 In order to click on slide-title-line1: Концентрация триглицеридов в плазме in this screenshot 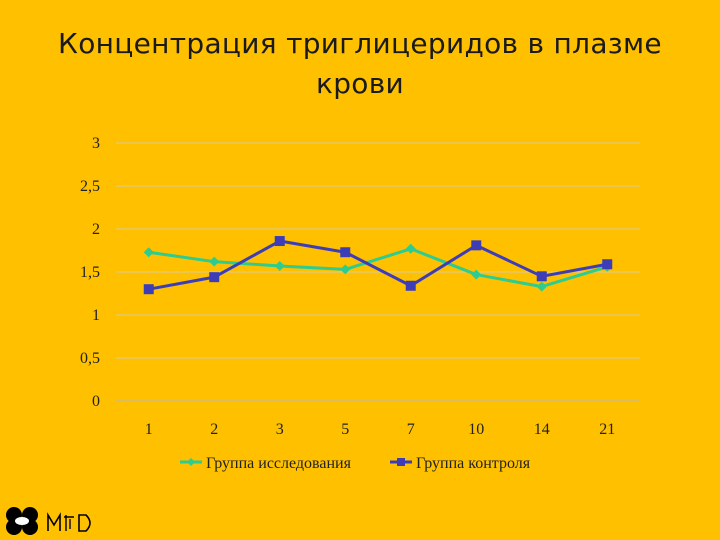, I will do `click(360, 43)`.